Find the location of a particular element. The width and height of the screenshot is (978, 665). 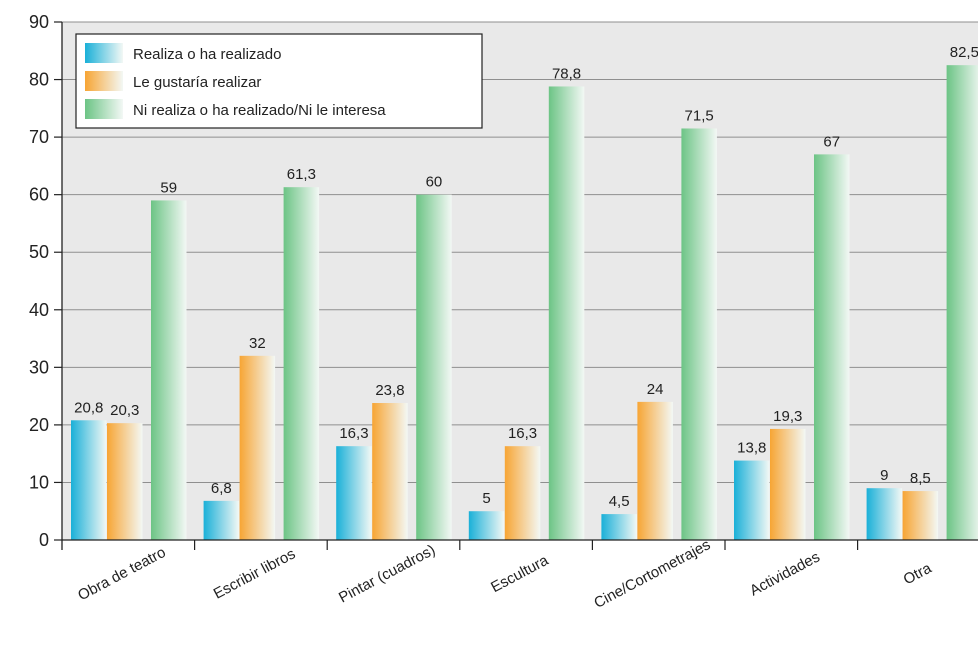

data-label: 61,3 is located at coordinates (301, 174).